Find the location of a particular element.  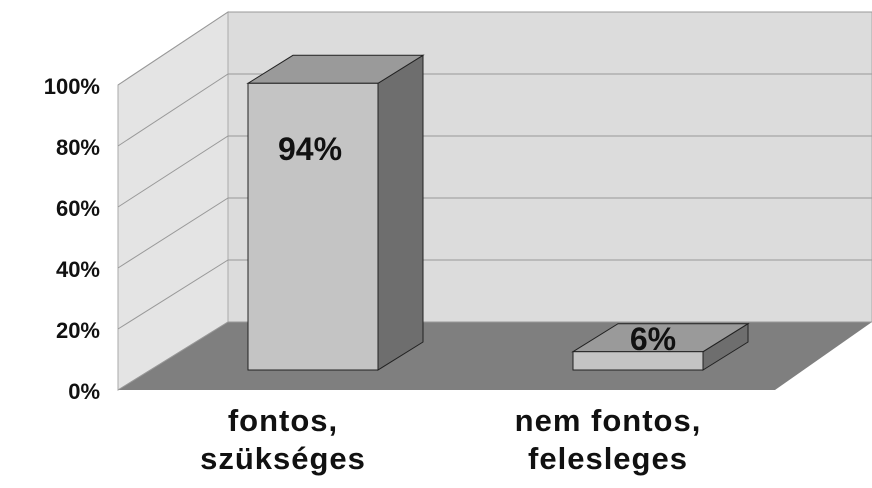

y-tick-label: 0% is located at coordinates (84, 391).